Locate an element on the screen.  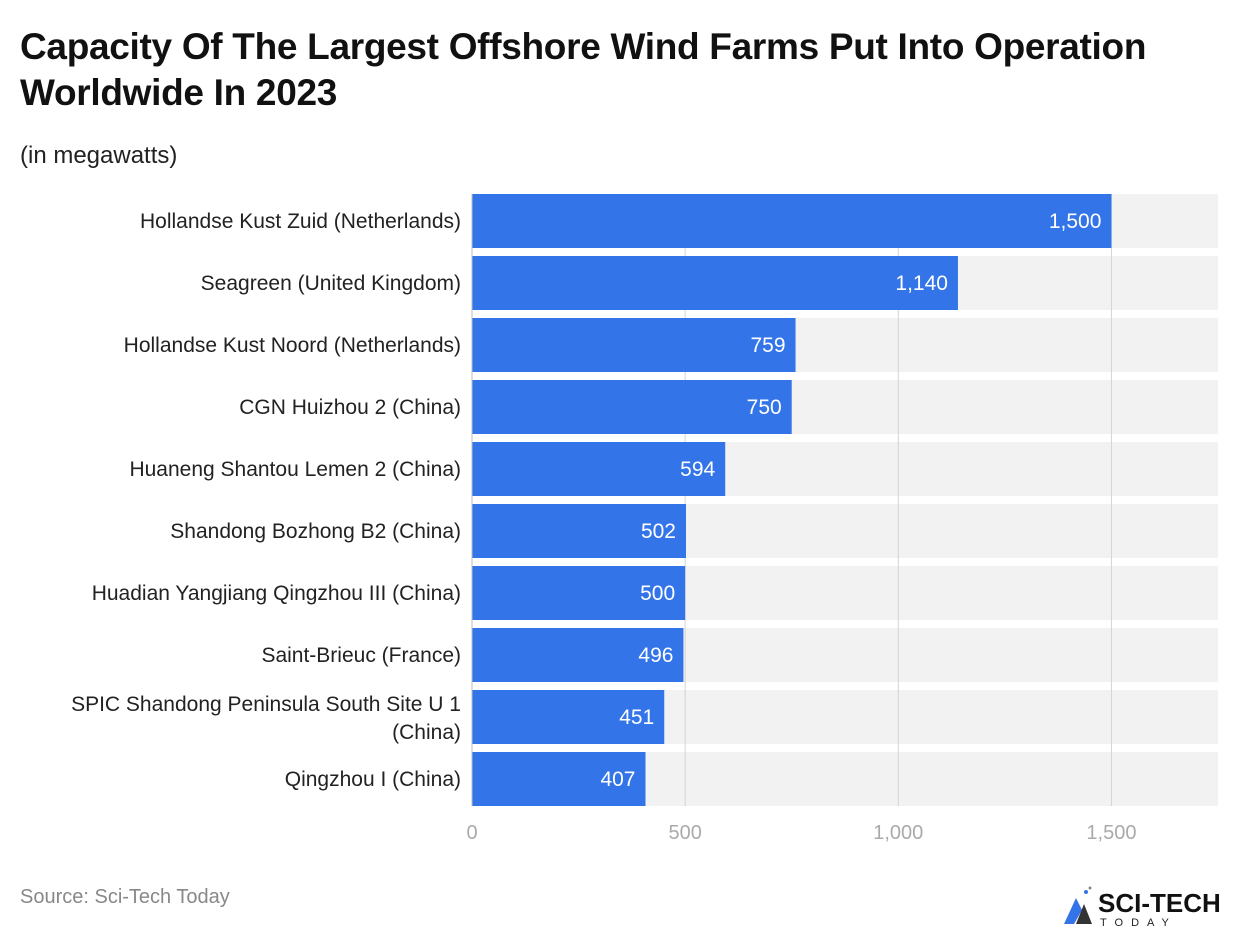
category-label: CGN Huizhou 2 (China) is located at coordinates (350, 407).